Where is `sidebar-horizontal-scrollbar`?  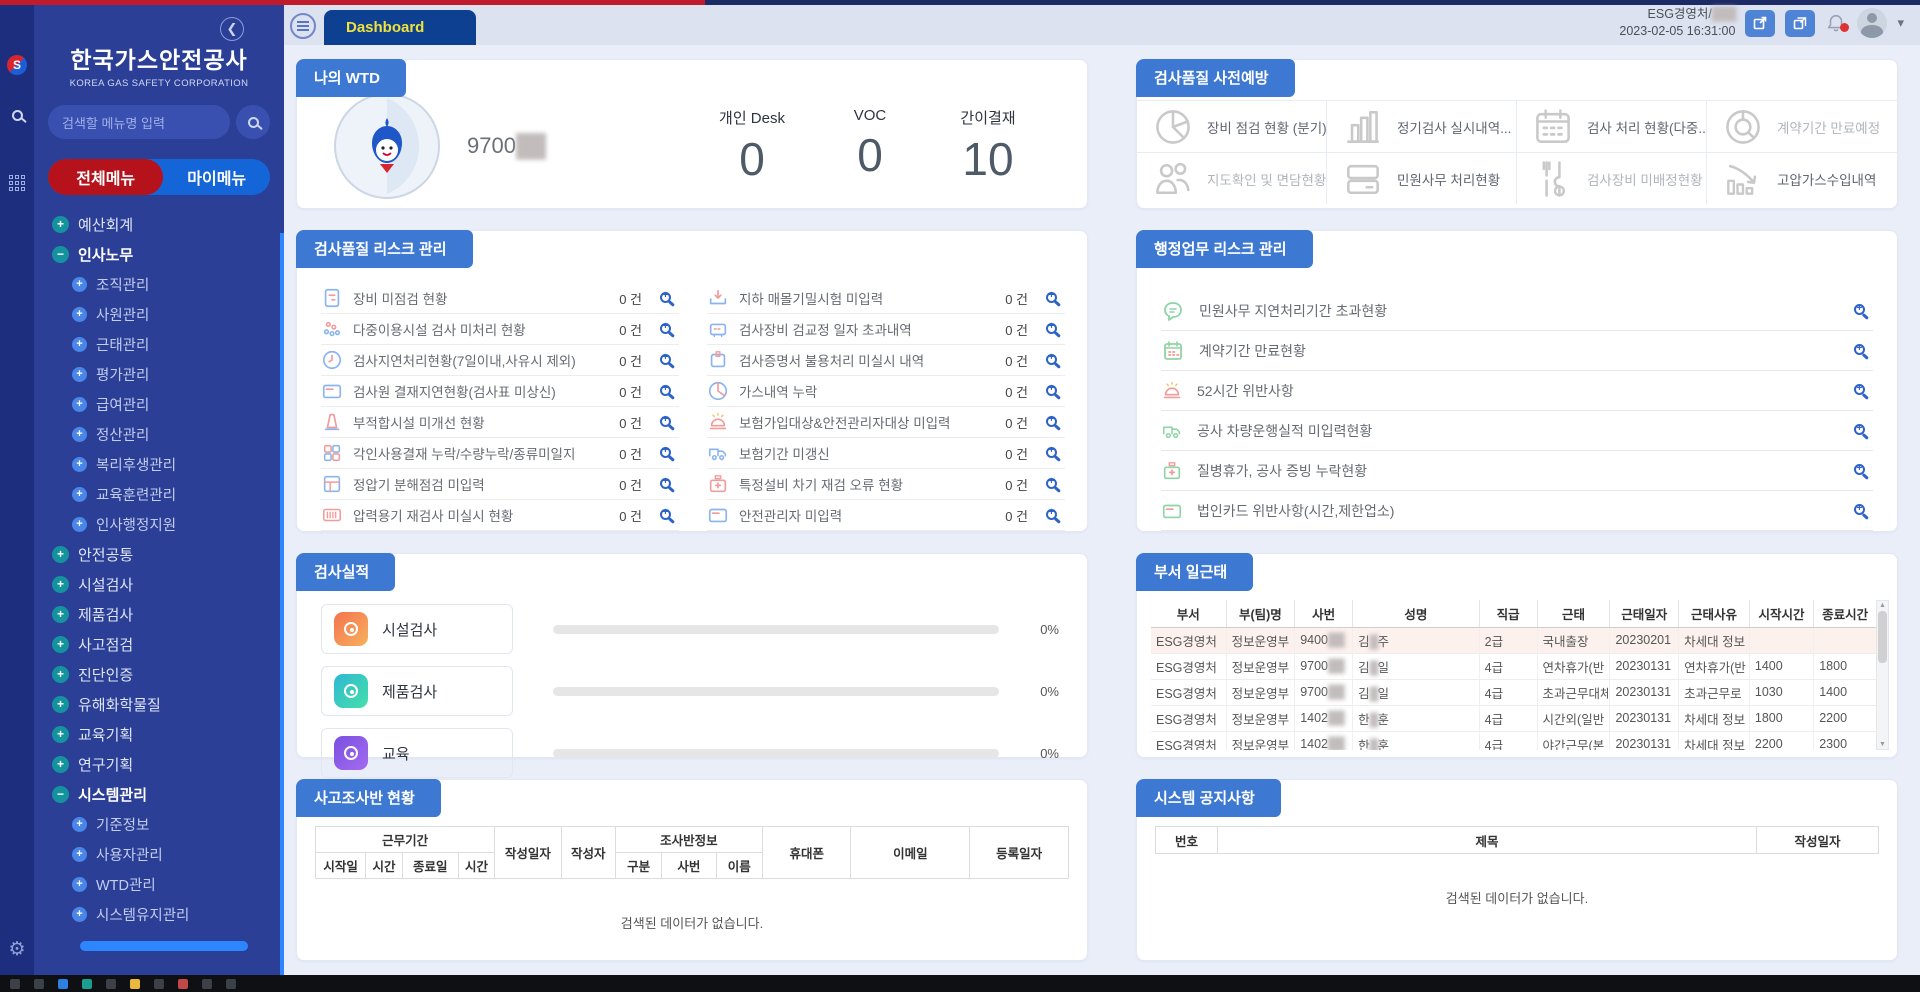
sidebar-horizontal-scrollbar is located at coordinates (164, 946).